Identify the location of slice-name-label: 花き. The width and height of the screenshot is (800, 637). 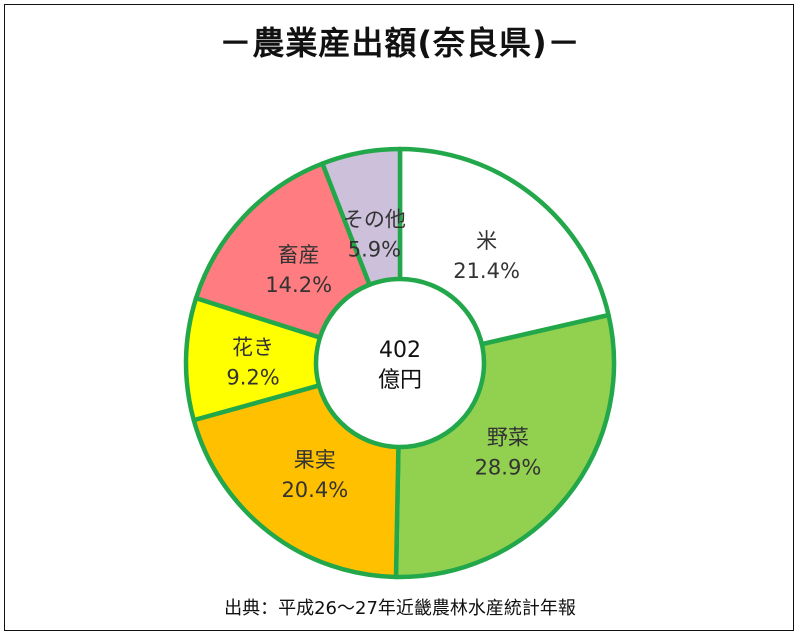
(253, 347).